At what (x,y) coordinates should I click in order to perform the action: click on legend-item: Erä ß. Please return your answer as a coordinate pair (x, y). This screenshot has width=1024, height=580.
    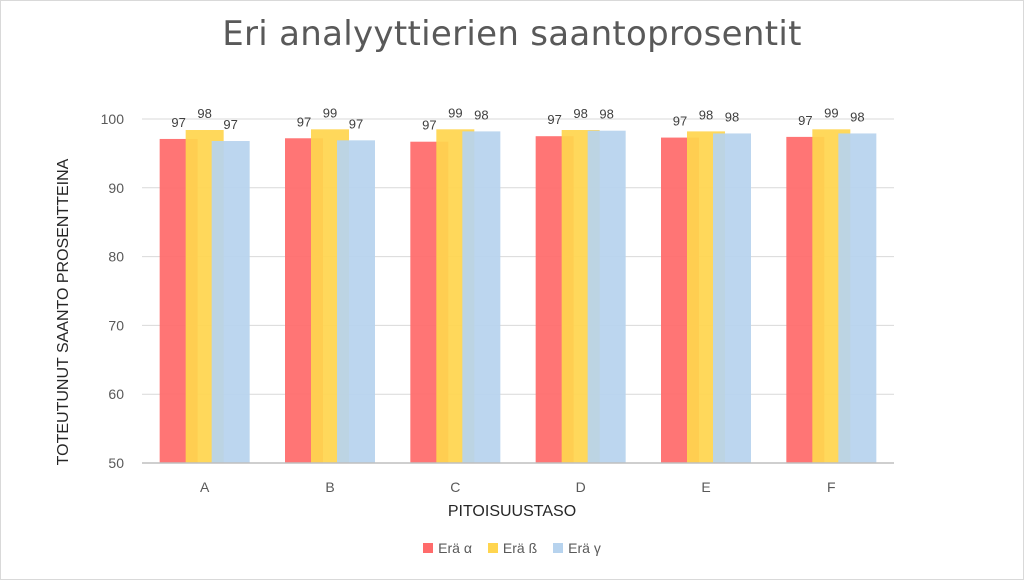
    Looking at the image, I should click on (512, 548).